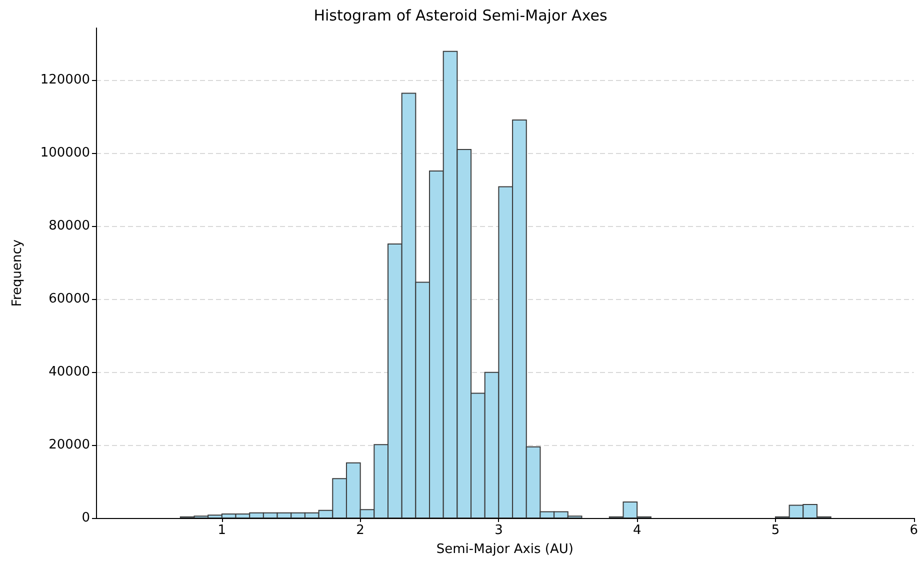 The image size is (921, 569). I want to click on x-tick-label: 4, so click(637, 530).